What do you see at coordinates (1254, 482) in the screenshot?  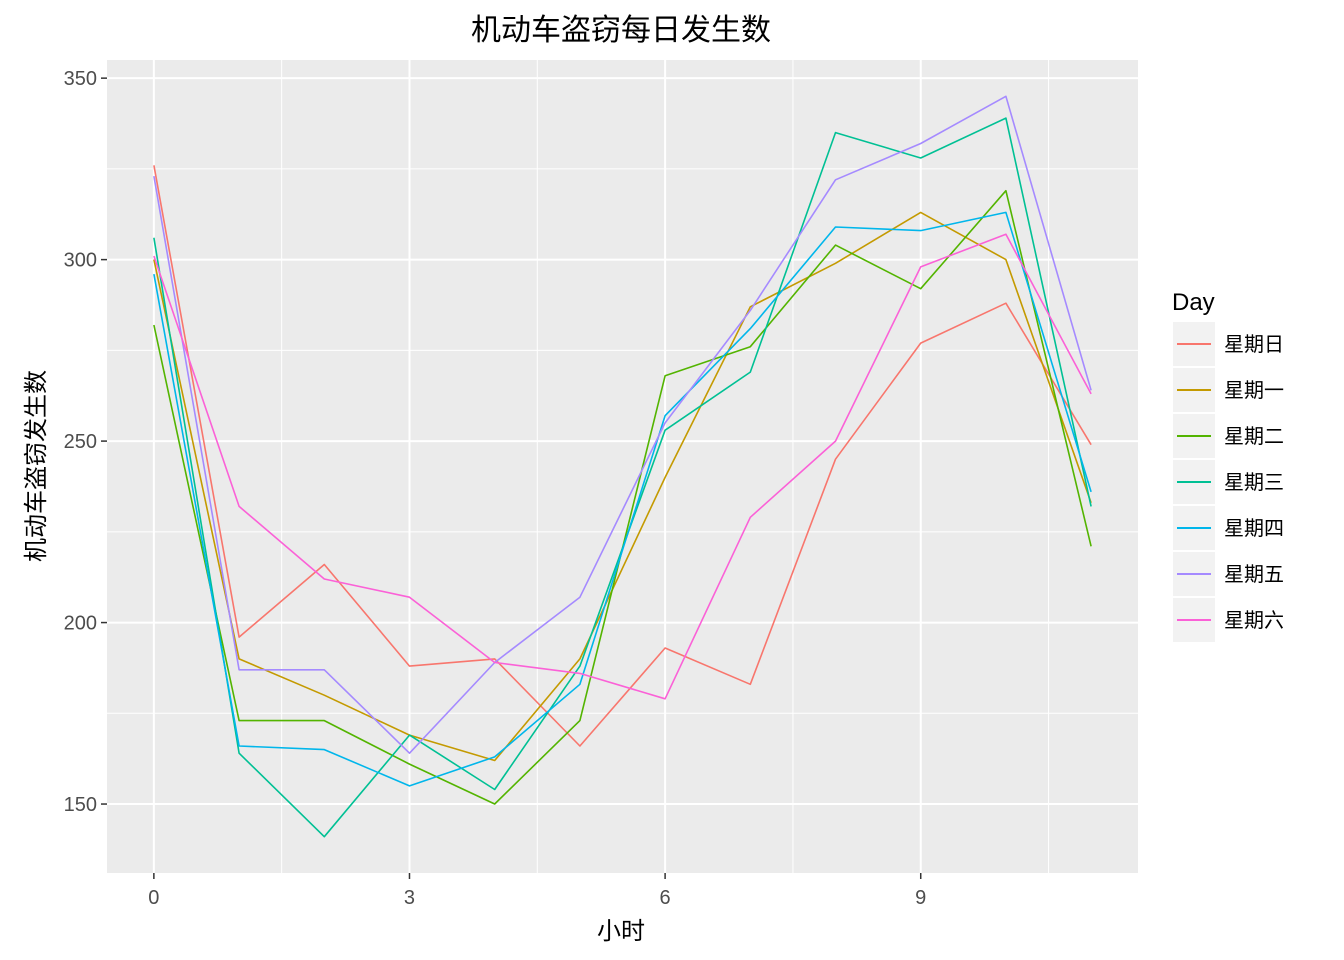 I see `legend-label: 星期三` at bounding box center [1254, 482].